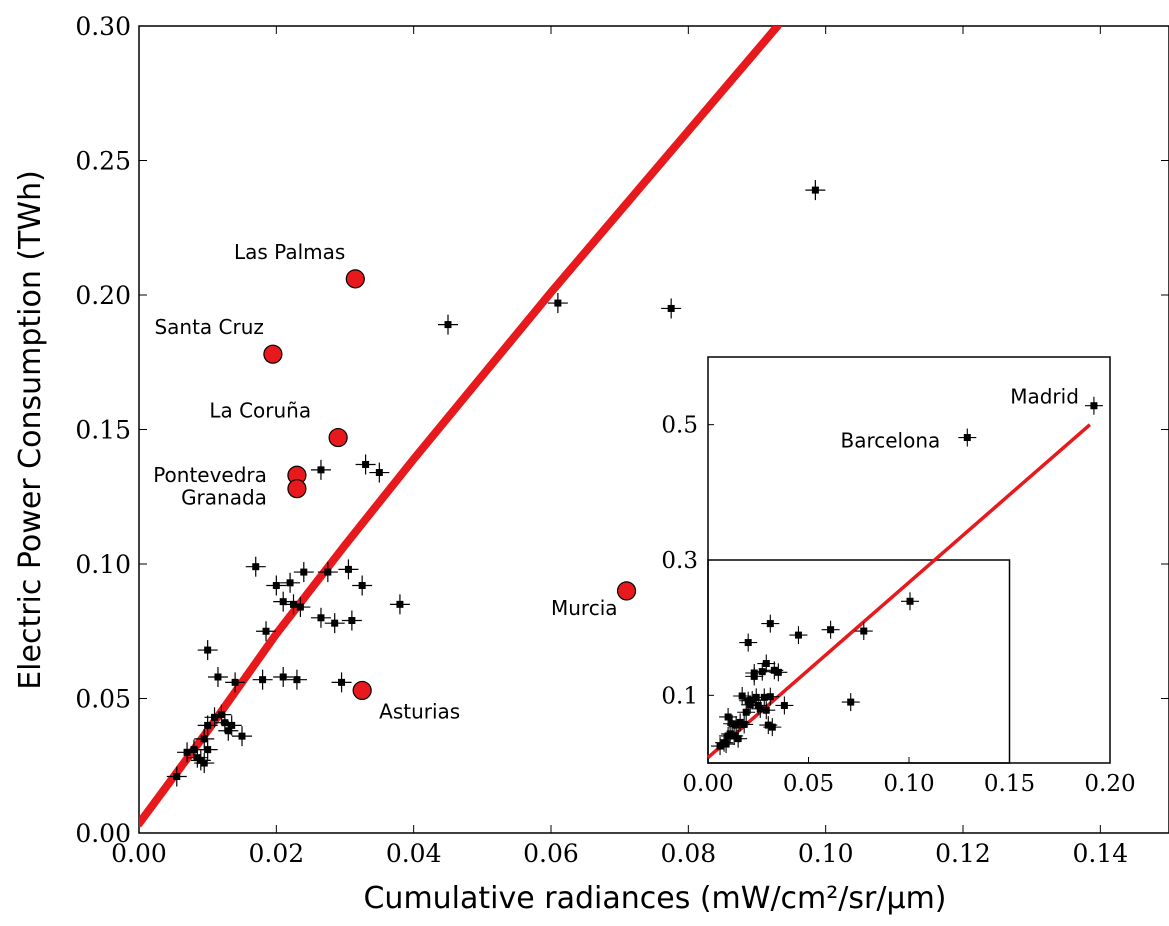 Image resolution: width=1169 pixels, height=926 pixels. Describe the element at coordinates (299, 264) in the screenshot. I see `highlight-city-point: Las Palmas` at that location.